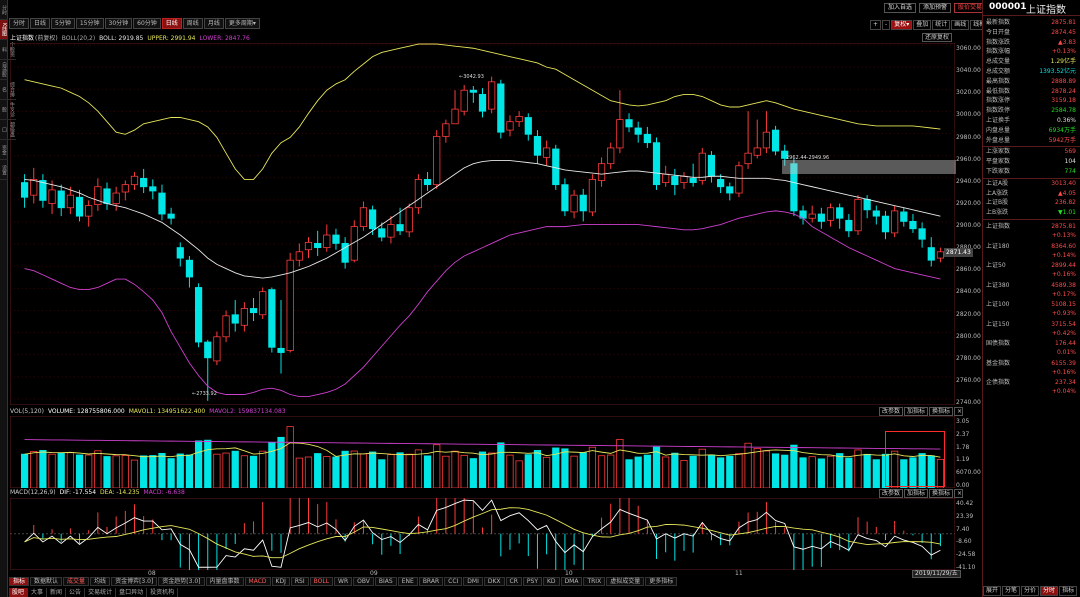  I want to click on indicator-tab-4: 资金博弈[3.0], so click(134, 581).